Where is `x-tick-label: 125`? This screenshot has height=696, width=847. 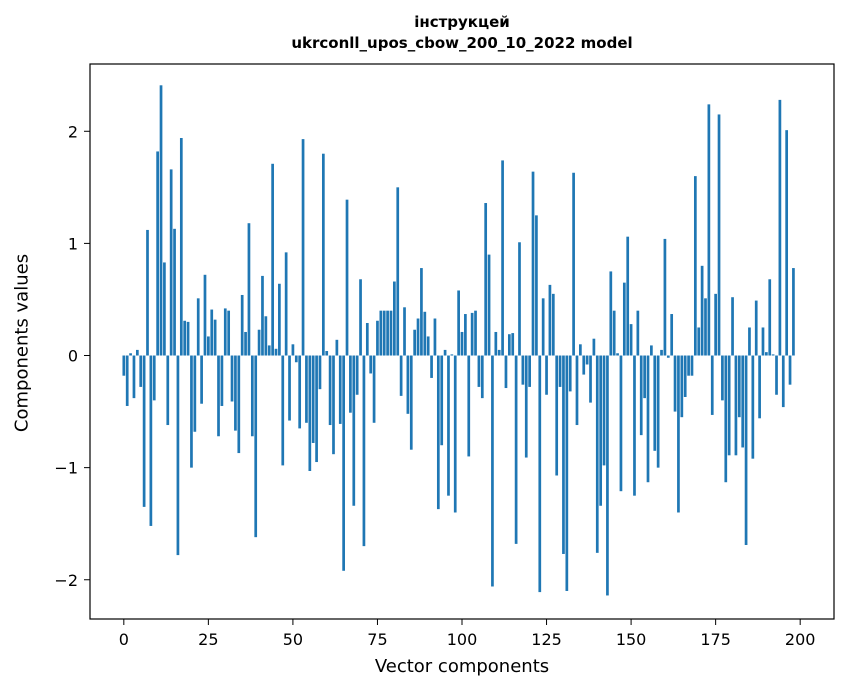 x-tick-label: 125 is located at coordinates (546, 639).